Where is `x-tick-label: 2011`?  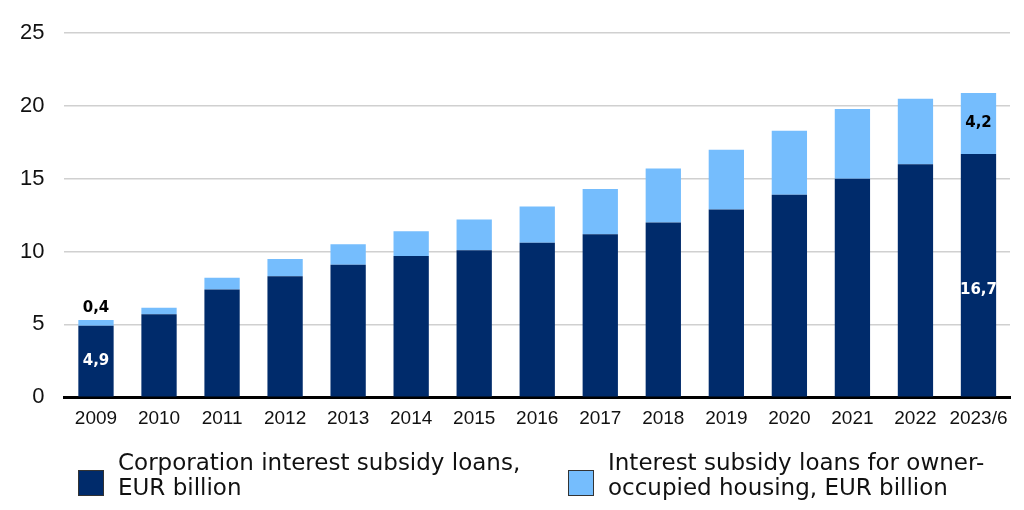 x-tick-label: 2011 is located at coordinates (222, 417).